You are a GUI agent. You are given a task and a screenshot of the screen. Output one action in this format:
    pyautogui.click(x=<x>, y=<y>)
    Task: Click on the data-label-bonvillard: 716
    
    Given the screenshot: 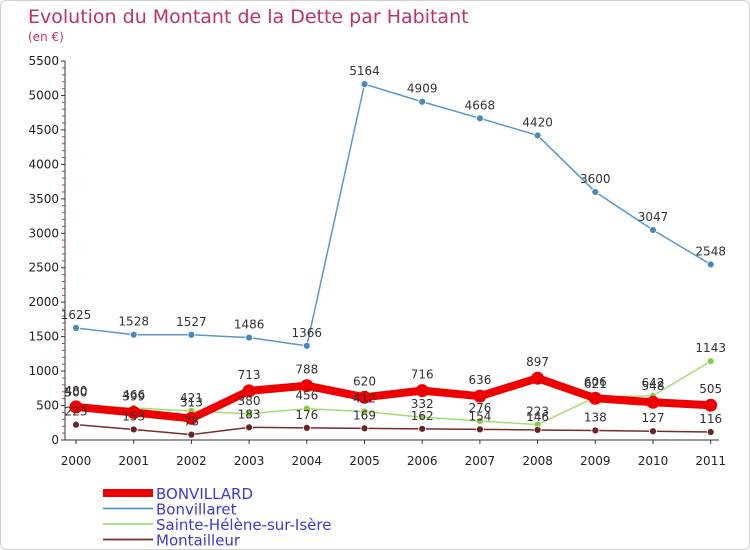 What is the action you would take?
    pyautogui.click(x=422, y=375)
    